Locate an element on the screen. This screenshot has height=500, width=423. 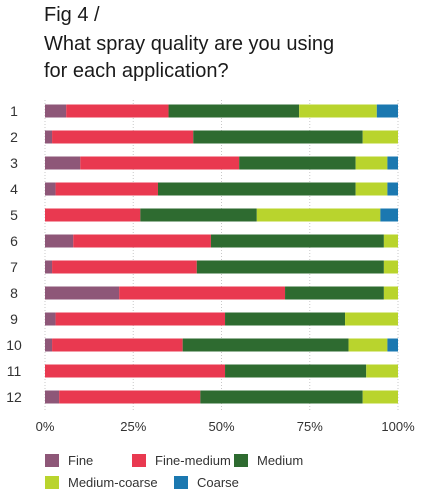
legend-item: Medium-coarse is located at coordinates (101, 482).